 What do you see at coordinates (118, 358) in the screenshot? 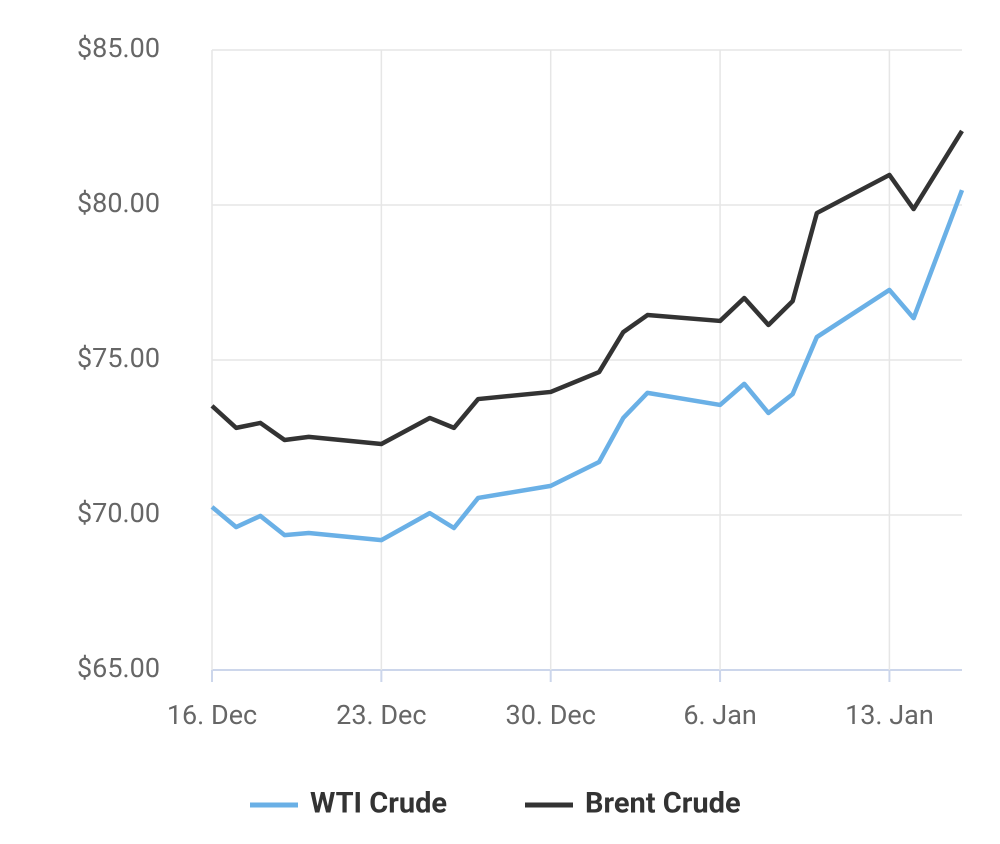
I see `y-tick-label: $75.00` at bounding box center [118, 358].